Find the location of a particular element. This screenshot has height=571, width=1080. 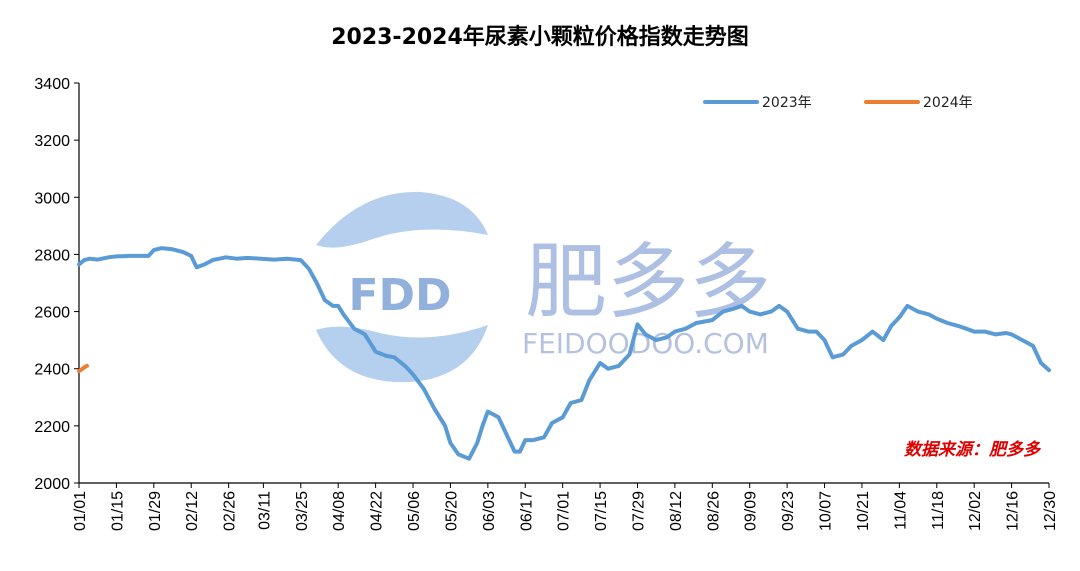

series-line-2024 is located at coordinates (83, 368).